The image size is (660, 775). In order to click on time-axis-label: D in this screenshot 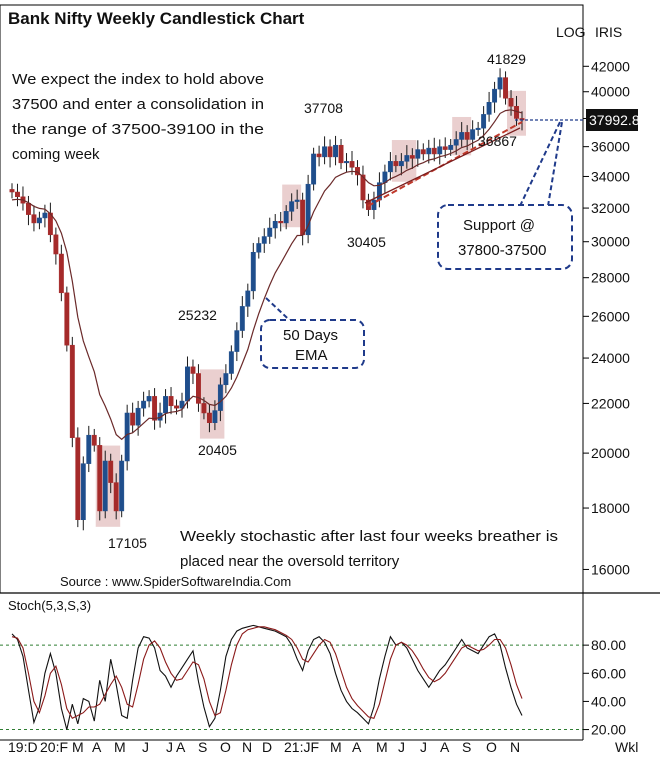, I will do `click(267, 747)`.